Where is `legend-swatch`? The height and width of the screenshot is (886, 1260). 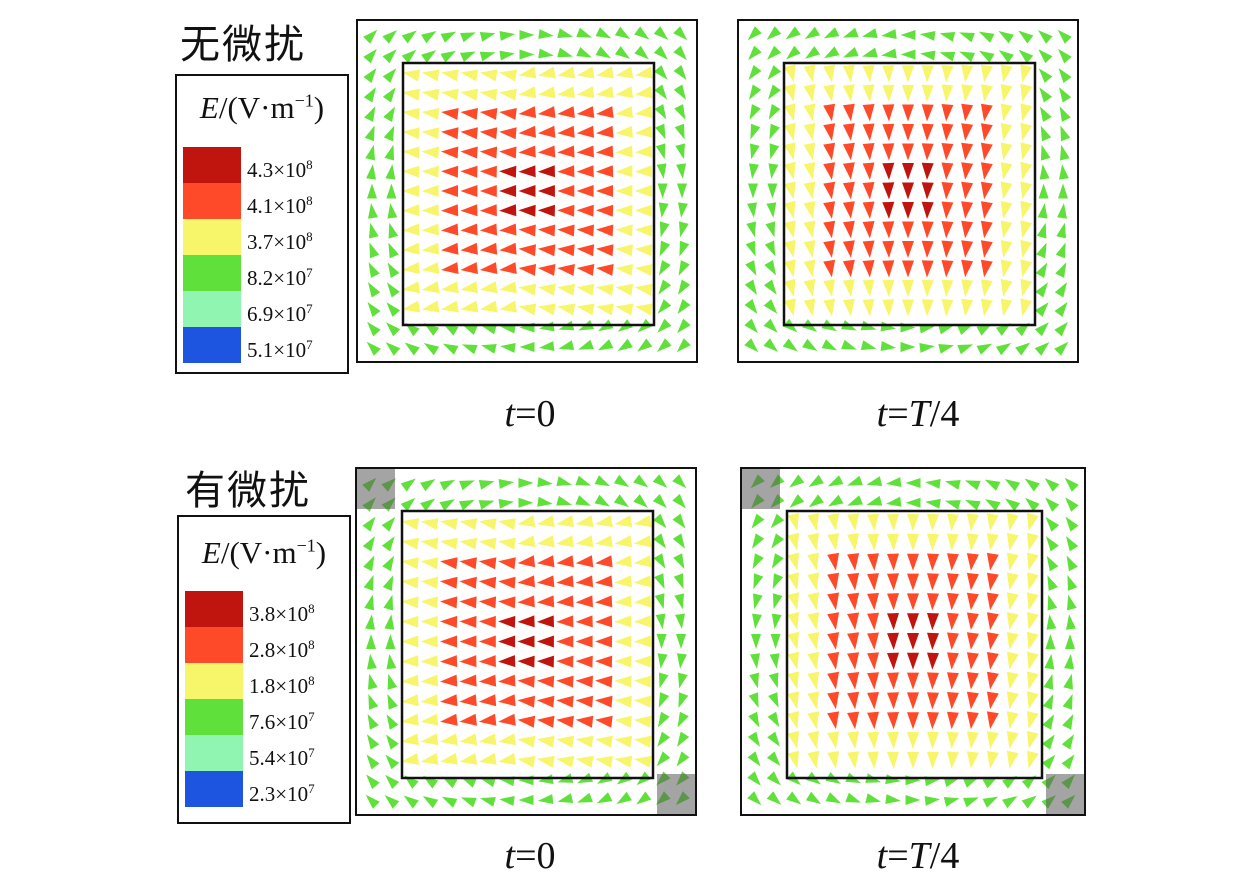 legend-swatch is located at coordinates (212, 345).